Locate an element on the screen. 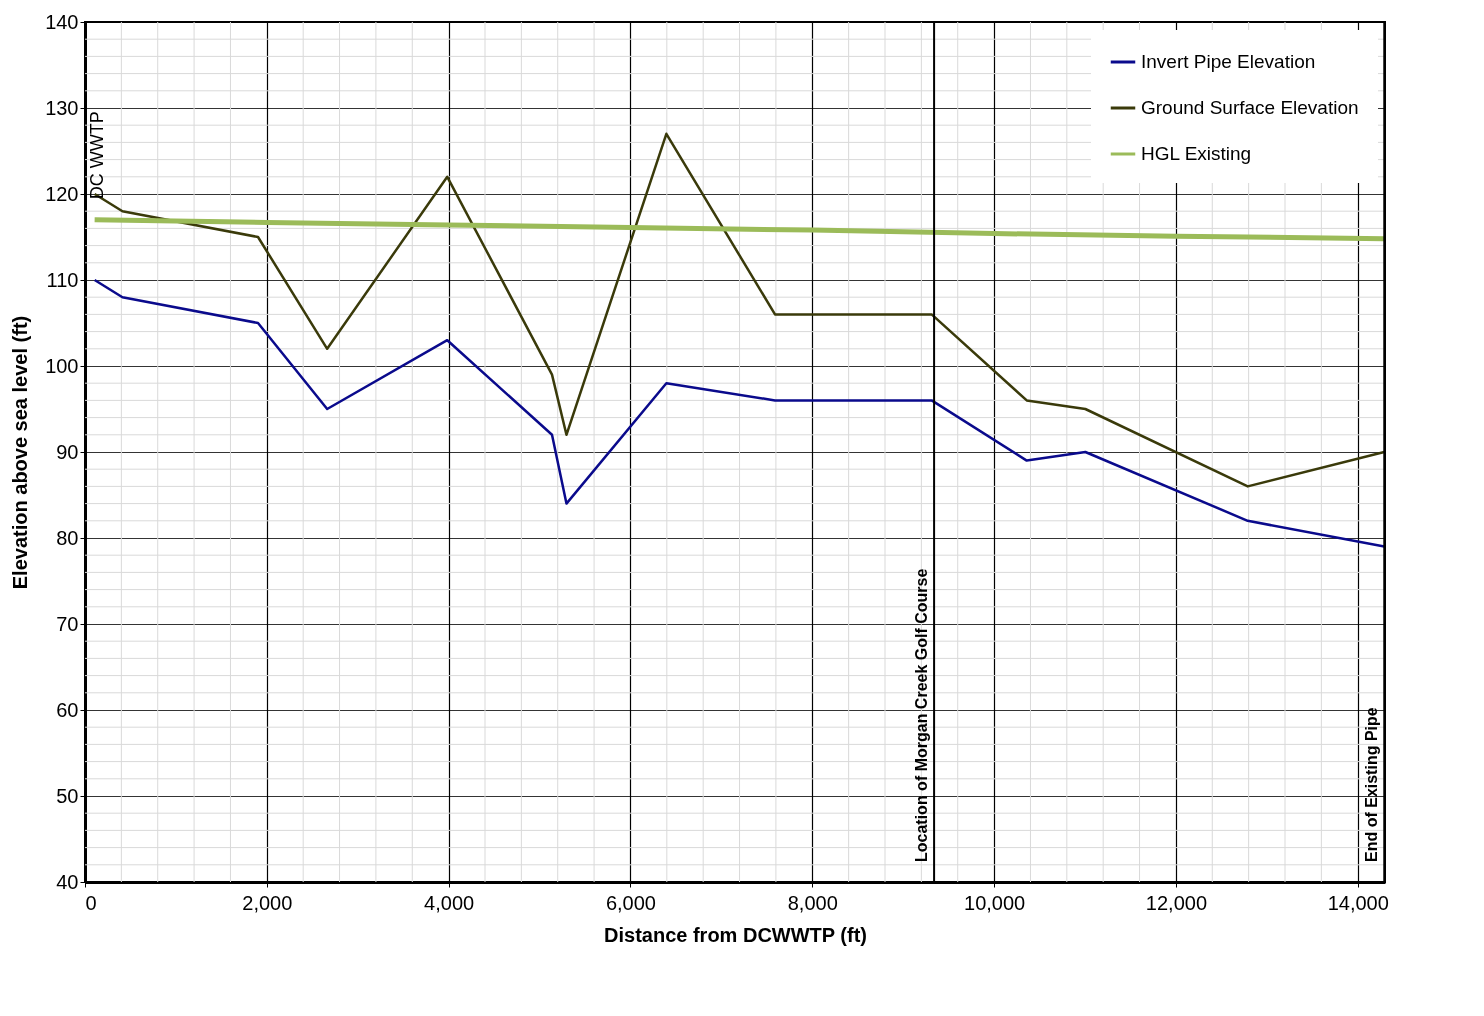 Image resolution: width=1484 pixels, height=1016 pixels. y-tick-label: 120 is located at coordinates (62, 193).